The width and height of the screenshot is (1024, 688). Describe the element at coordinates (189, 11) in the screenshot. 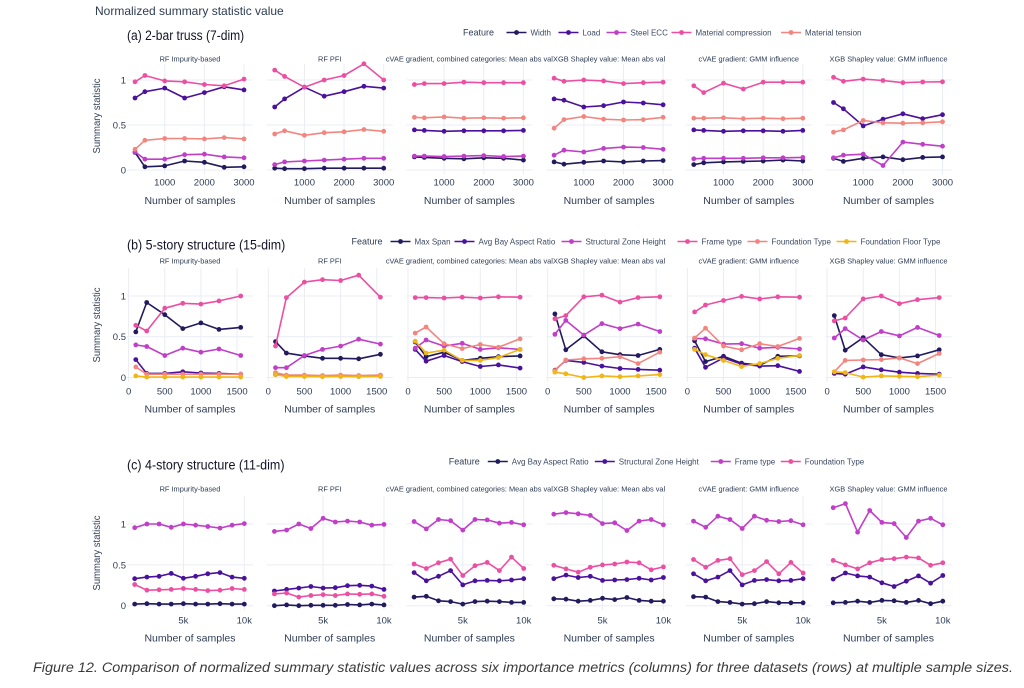

I see `svg-text:Normalized summary statistic v: Normalized summary statistic value` at that location.